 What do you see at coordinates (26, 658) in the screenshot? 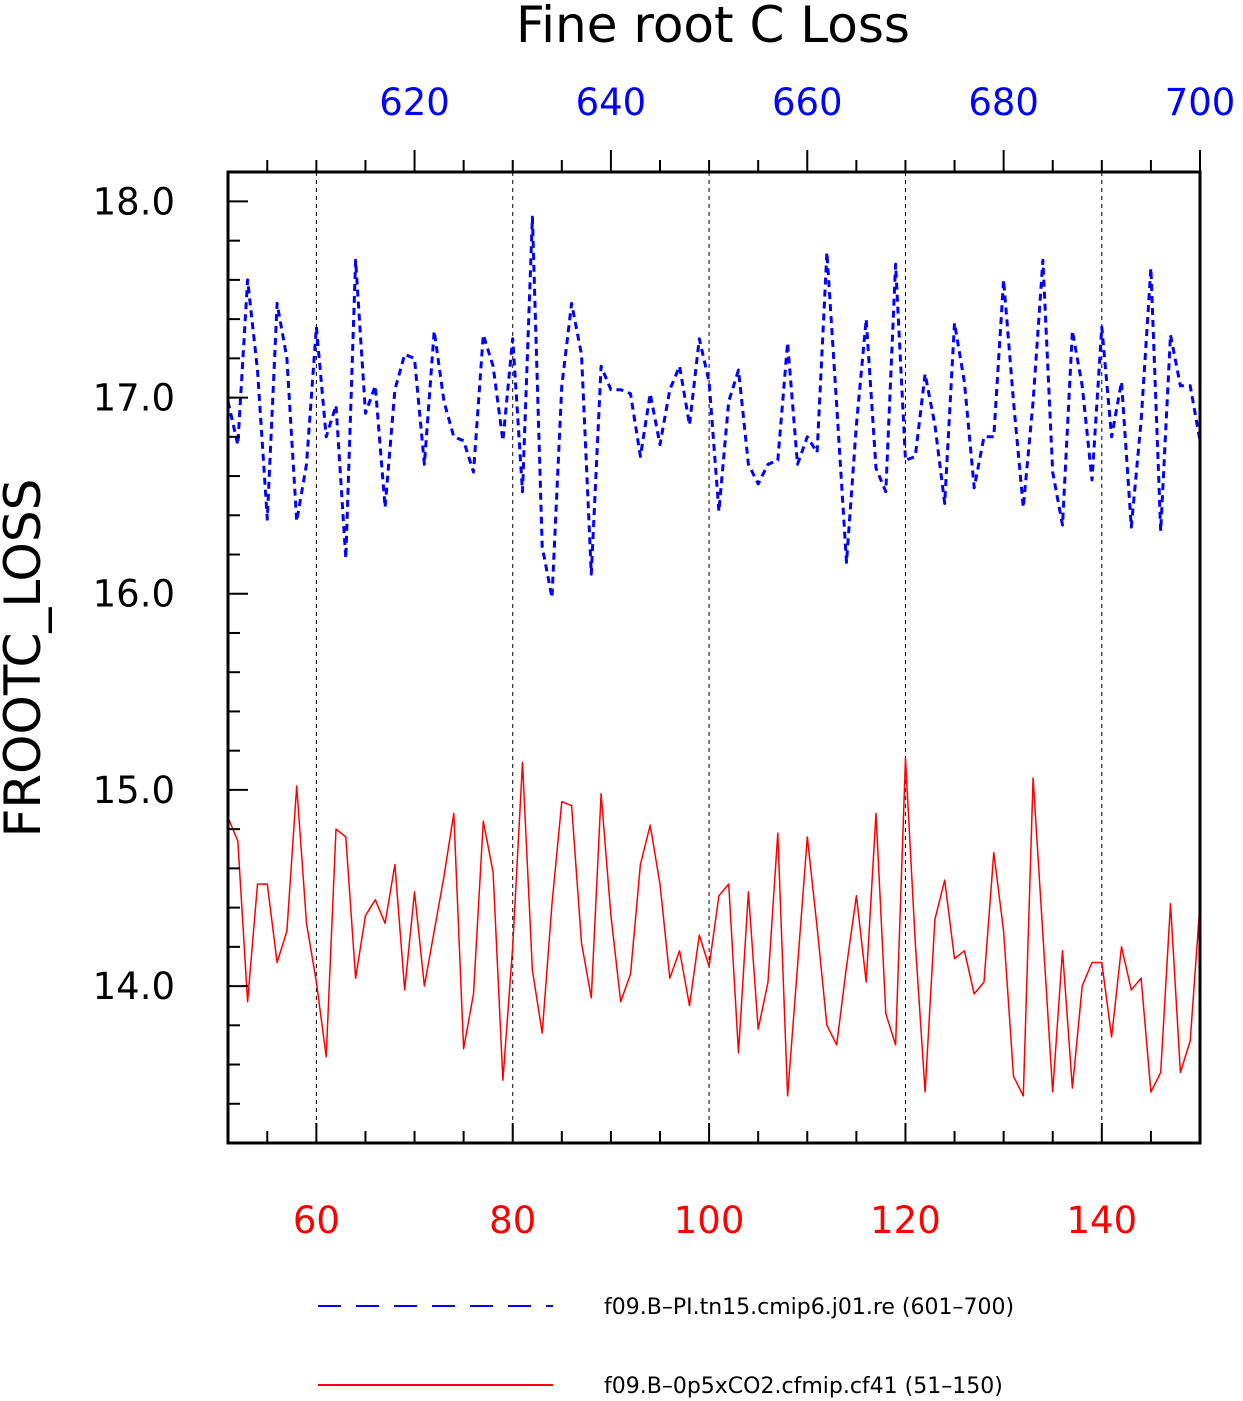
I see `y-axis-label: FROOTC_LOSS` at bounding box center [26, 658].